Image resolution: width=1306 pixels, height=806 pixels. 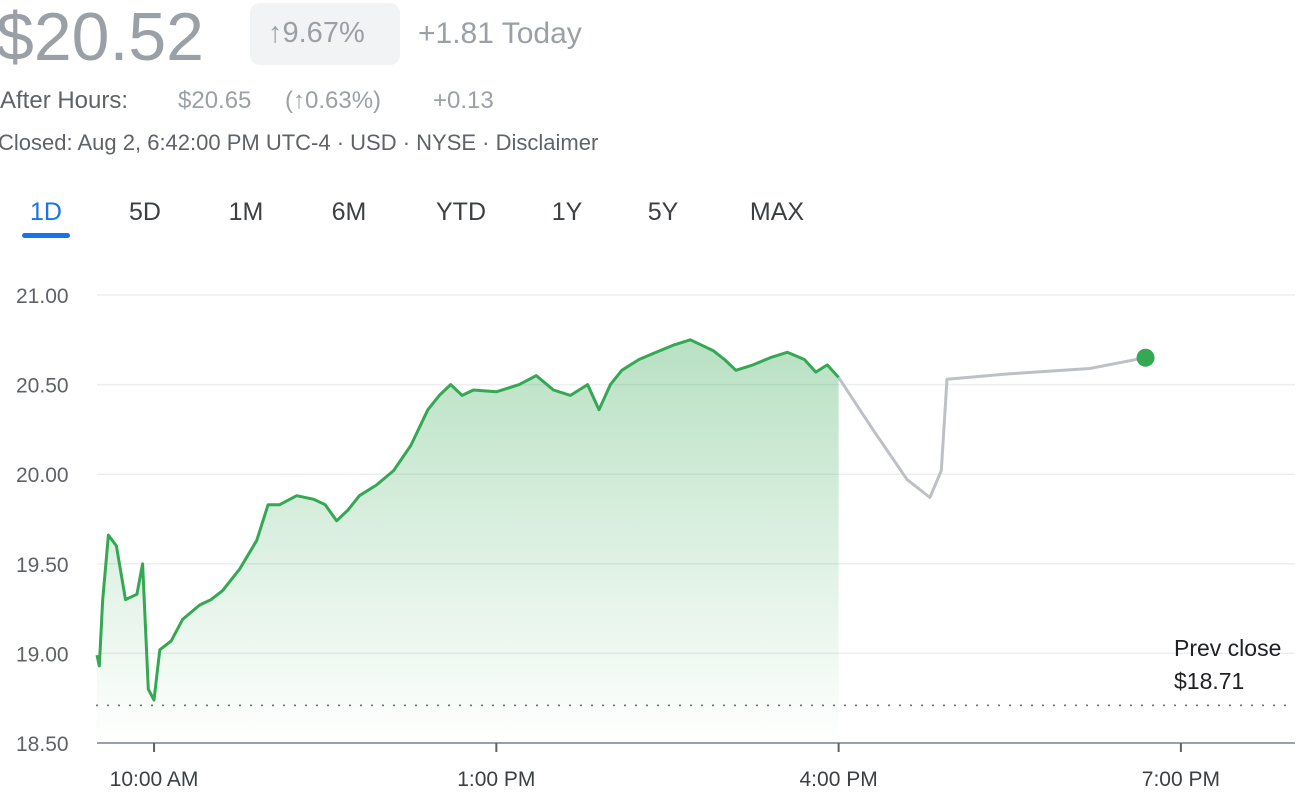 I want to click on tab: 1D, so click(x=46, y=212).